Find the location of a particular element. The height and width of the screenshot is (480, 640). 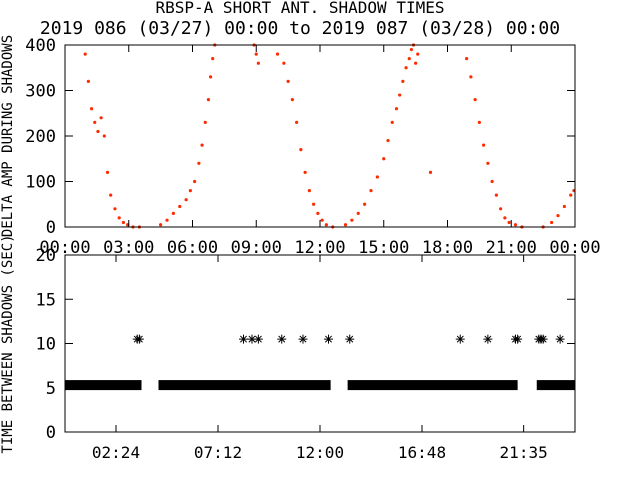

top-y-axis-label: DELTA AMP DURING SHADOWS is located at coordinates (8, 136).